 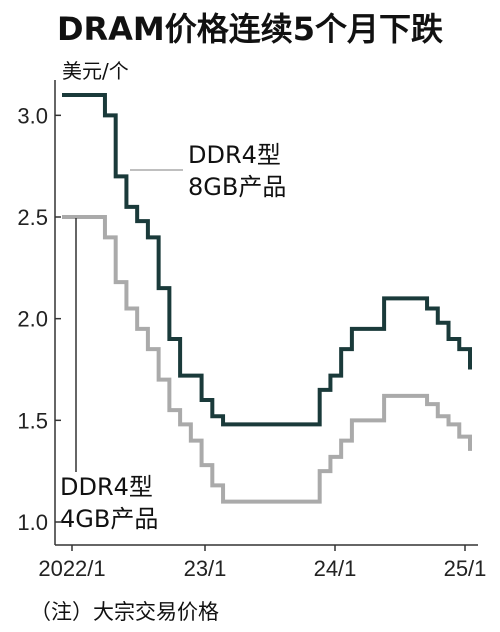 What do you see at coordinates (32, 522) in the screenshot?
I see `y-tick-label: 1.0` at bounding box center [32, 522].